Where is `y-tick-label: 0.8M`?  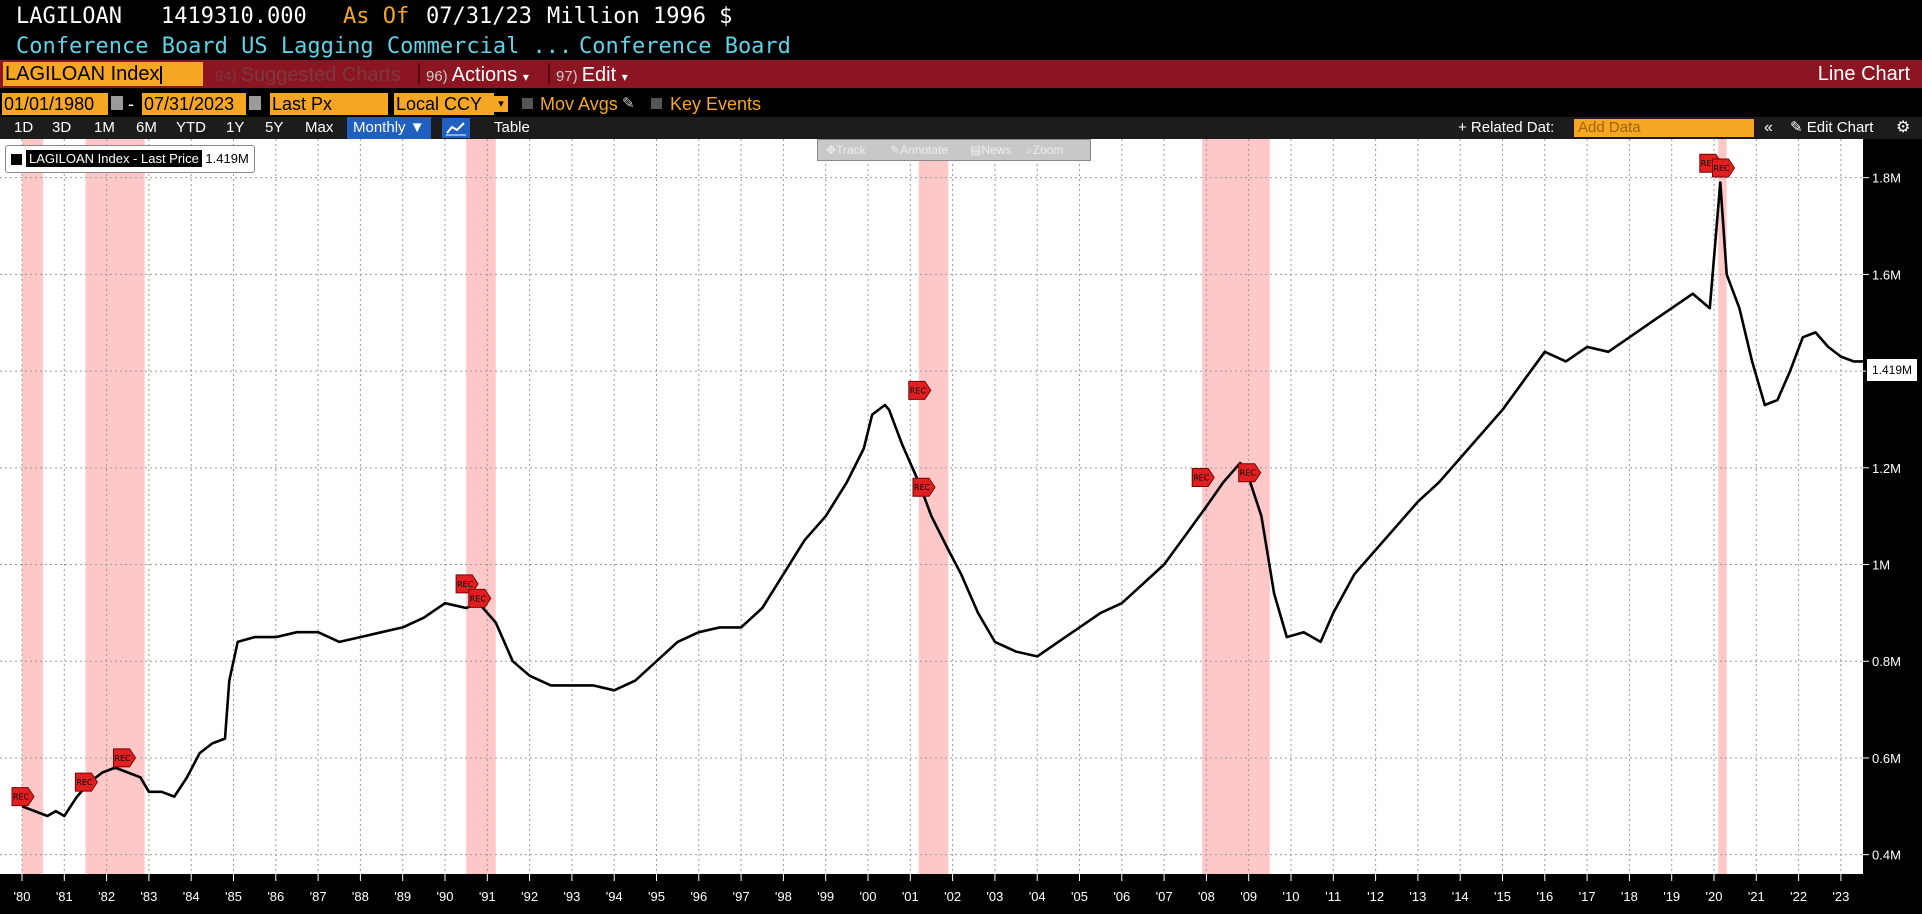
y-tick-label: 0.8M is located at coordinates (1886, 661).